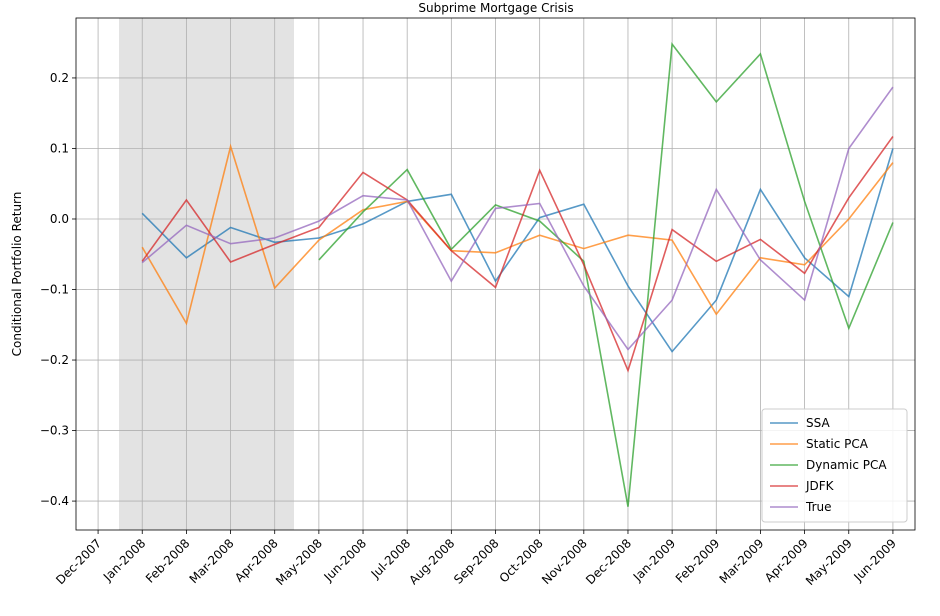 This screenshot has width=940, height=616. Describe the element at coordinates (299, 562) in the screenshot. I see `x-tick-label: May-2008` at that location.